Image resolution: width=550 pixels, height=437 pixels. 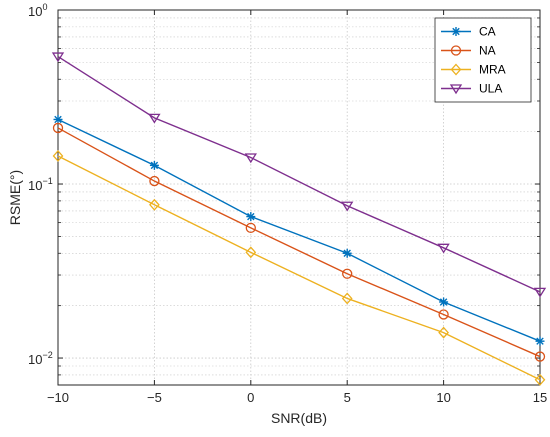 I want to click on x-tick-label: 10, so click(x=443, y=397).